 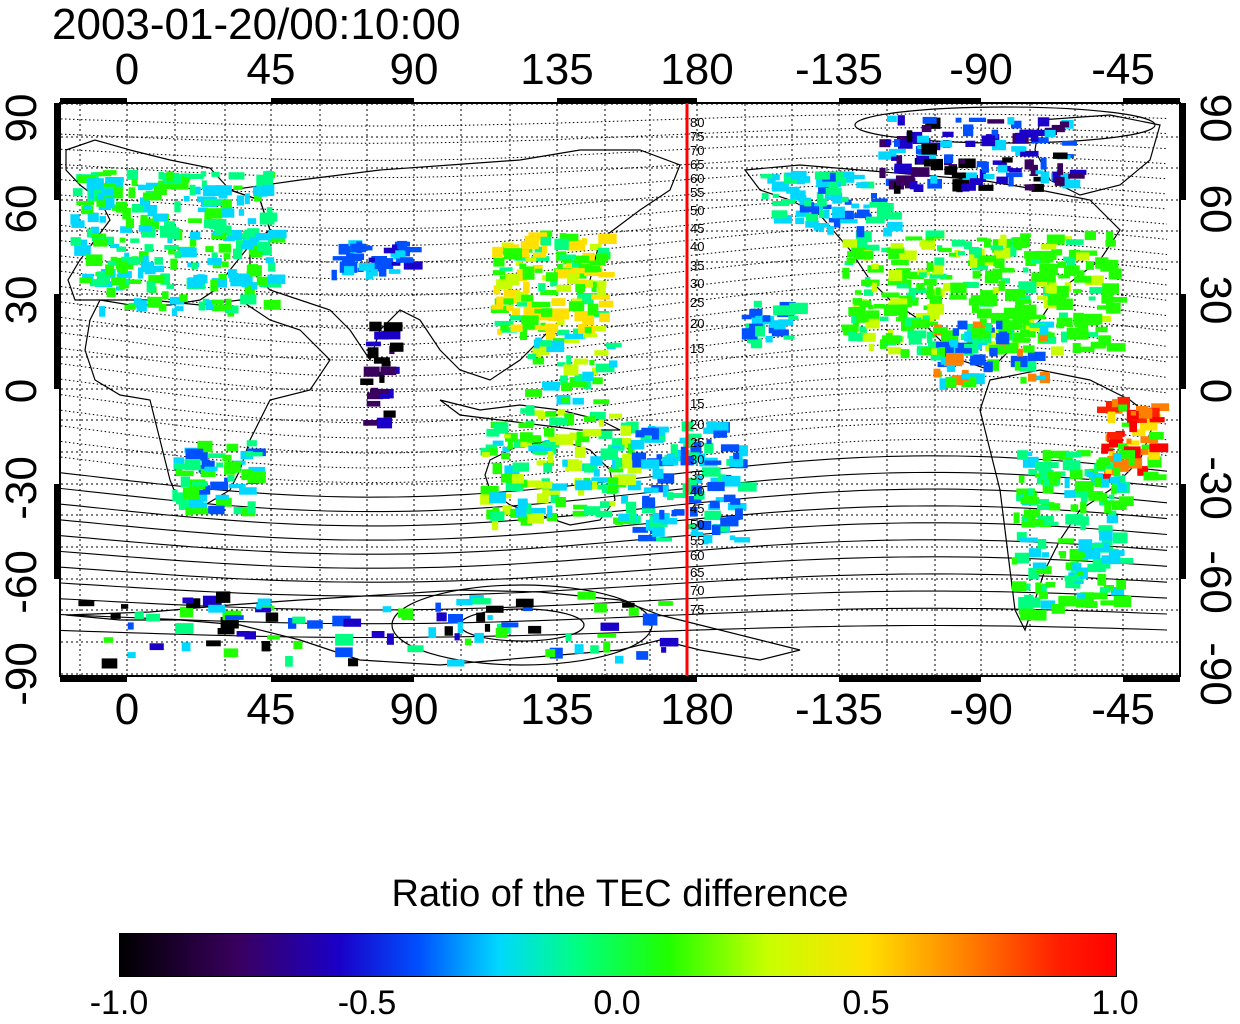 What do you see at coordinates (23, 391) in the screenshot?
I see `lat-tick-left: 0` at bounding box center [23, 391].